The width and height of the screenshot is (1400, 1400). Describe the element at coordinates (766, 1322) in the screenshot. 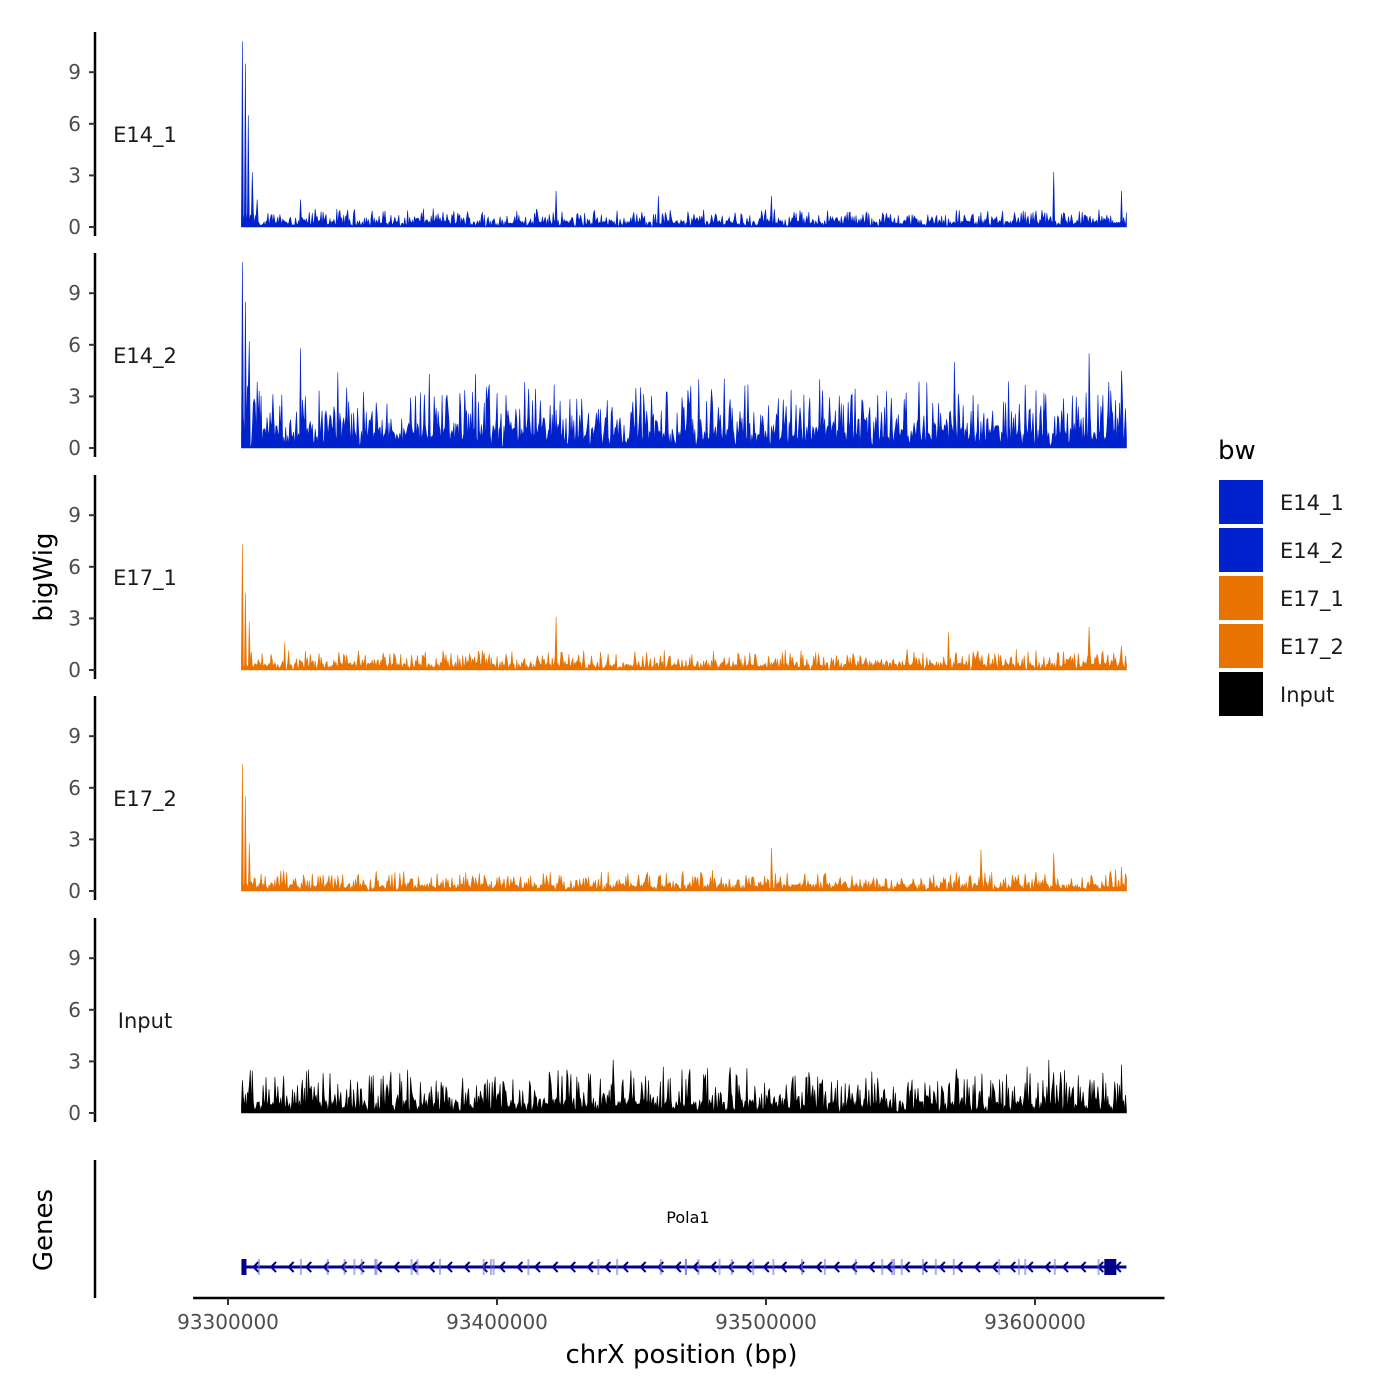

I see `x-tick-label: 93500000` at that location.